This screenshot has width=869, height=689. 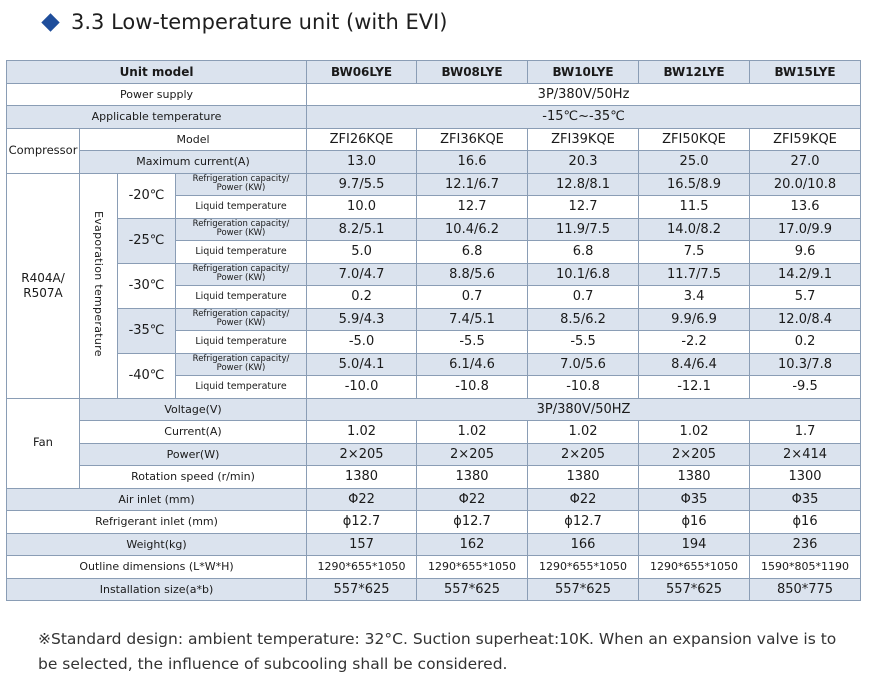 What do you see at coordinates (583, 72) in the screenshot?
I see `model-header: BW10LYE` at bounding box center [583, 72].